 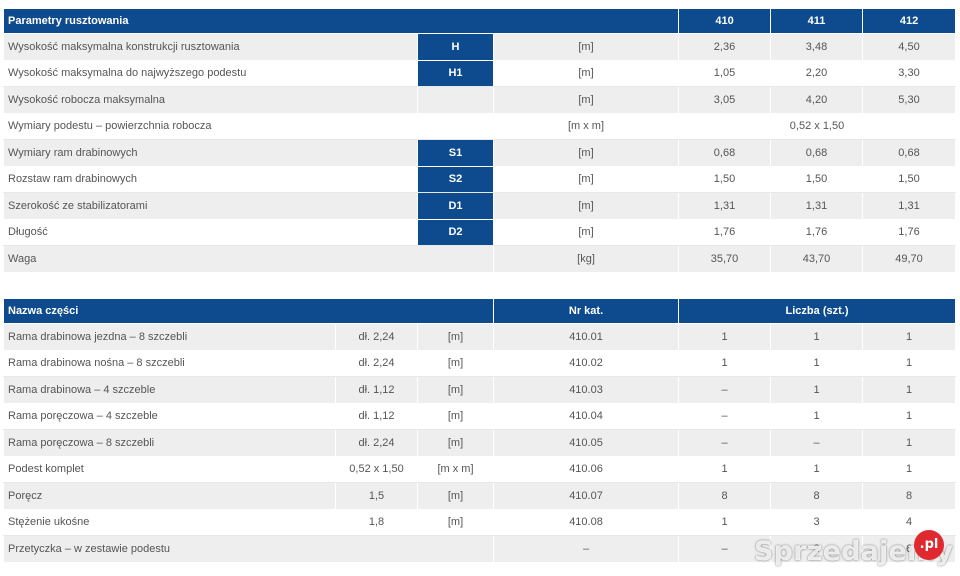 I want to click on parameter-value: 1,31, so click(x=817, y=206).